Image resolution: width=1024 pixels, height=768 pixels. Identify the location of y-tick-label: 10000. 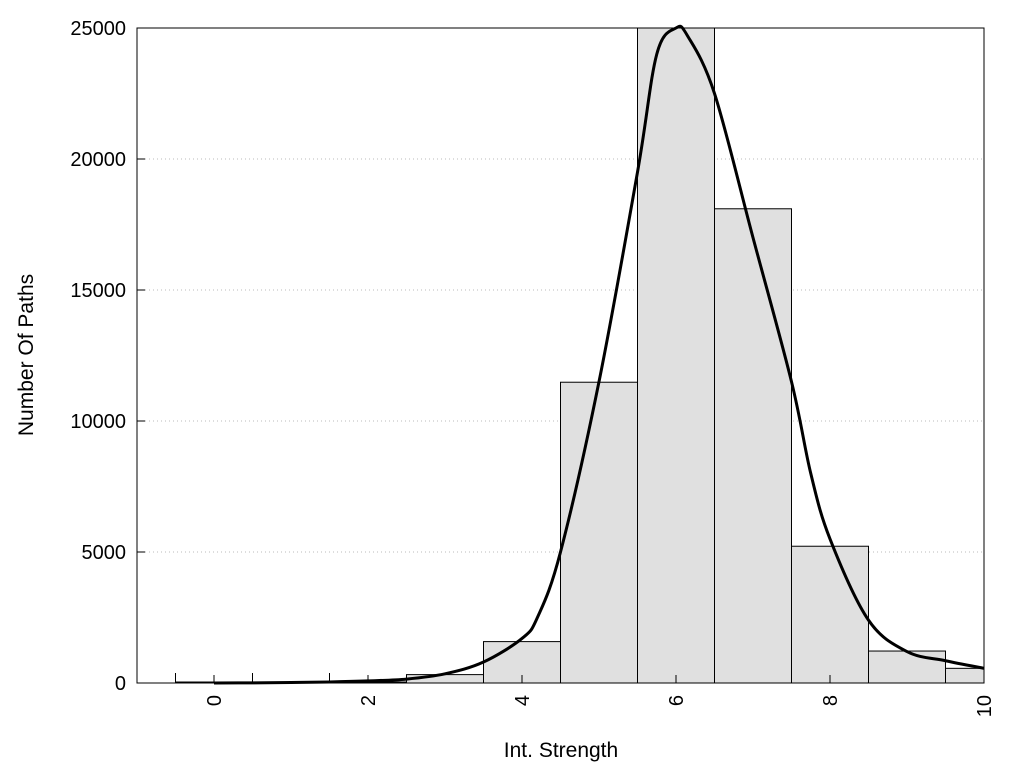
(98, 422).